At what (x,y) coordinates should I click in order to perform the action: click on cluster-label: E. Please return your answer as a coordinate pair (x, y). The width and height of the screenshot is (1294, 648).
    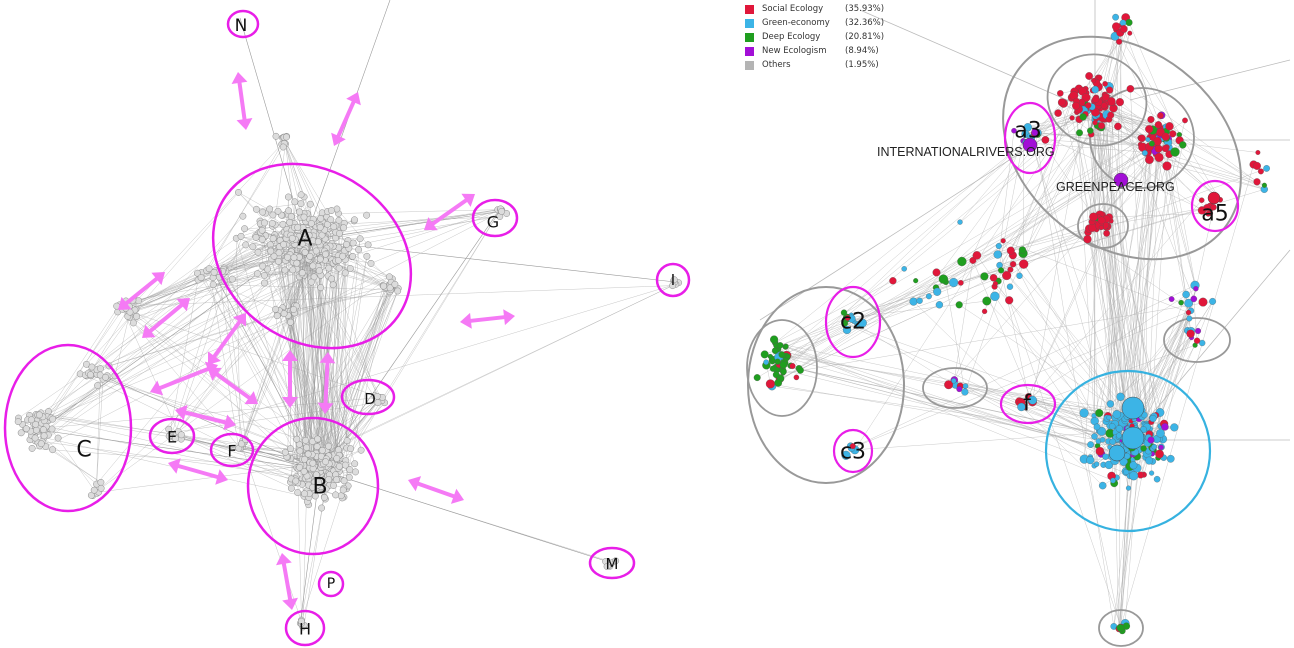
    Looking at the image, I should click on (172, 437).